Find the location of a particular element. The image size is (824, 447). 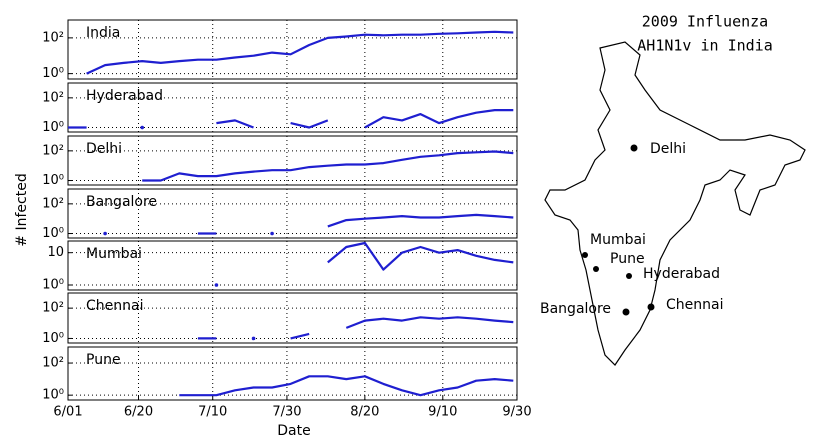

city-label: Pune is located at coordinates (627, 259).